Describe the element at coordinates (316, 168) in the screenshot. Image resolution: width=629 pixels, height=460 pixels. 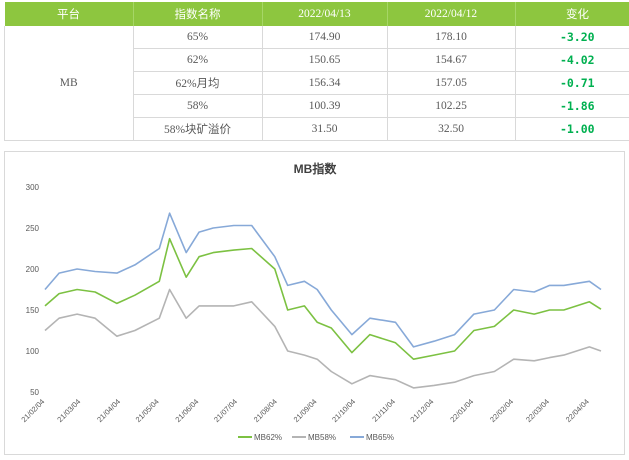
I see `chart-title: MB指数` at that location.